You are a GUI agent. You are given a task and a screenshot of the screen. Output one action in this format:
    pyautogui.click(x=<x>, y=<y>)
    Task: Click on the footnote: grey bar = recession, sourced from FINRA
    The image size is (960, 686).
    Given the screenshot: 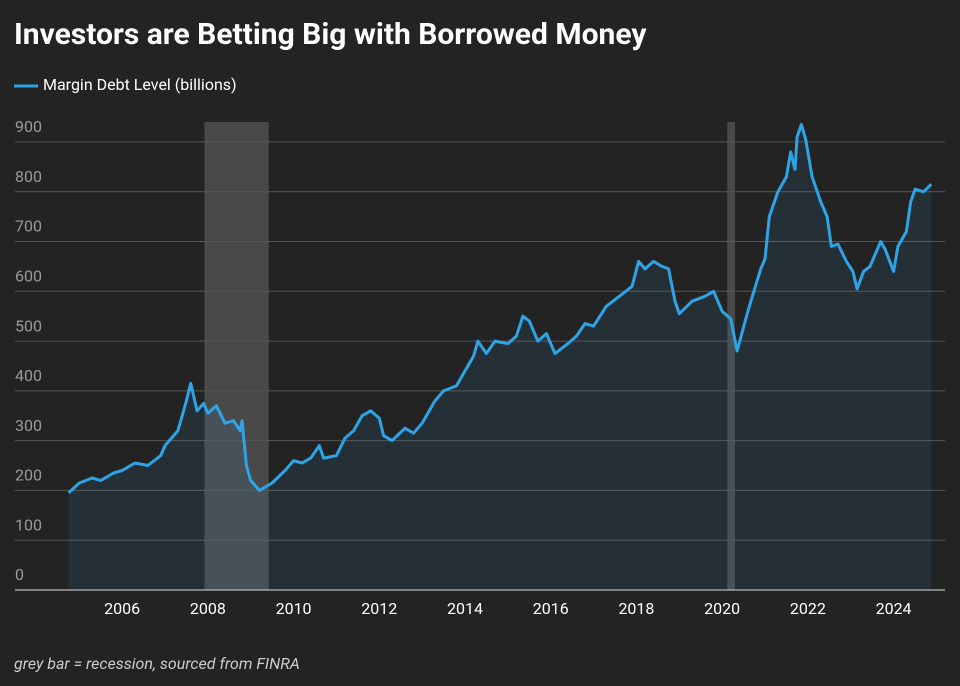 What is the action you would take?
    pyautogui.click(x=157, y=663)
    